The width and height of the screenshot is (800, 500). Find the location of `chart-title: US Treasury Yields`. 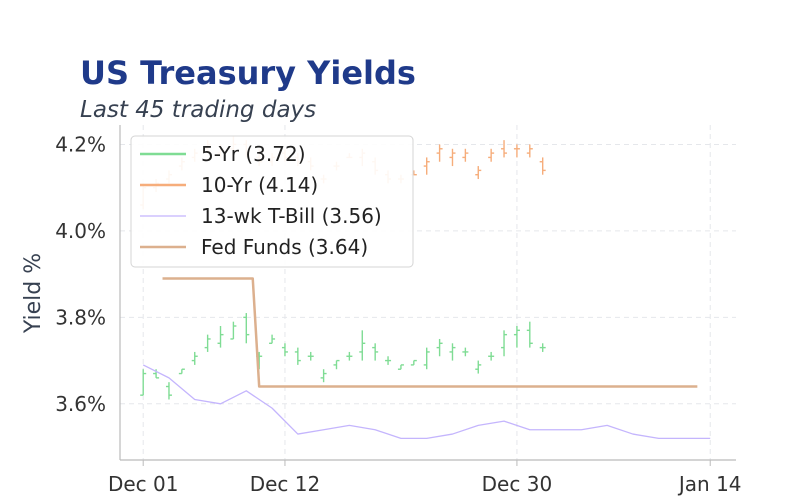

chart-title: US Treasury Yields is located at coordinates (248, 73).